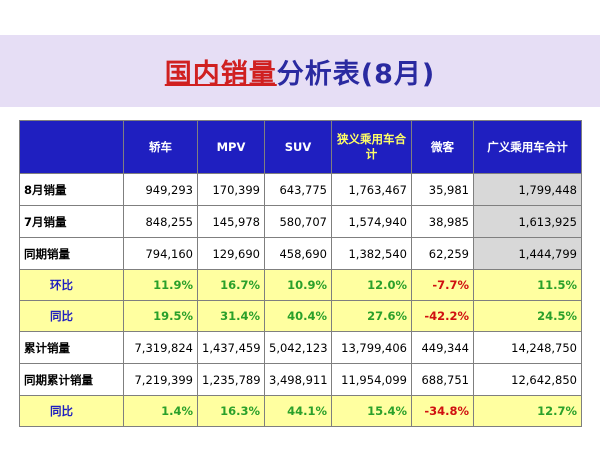 This screenshot has height=450, width=600. I want to click on header-cell: SUV, so click(298, 147).